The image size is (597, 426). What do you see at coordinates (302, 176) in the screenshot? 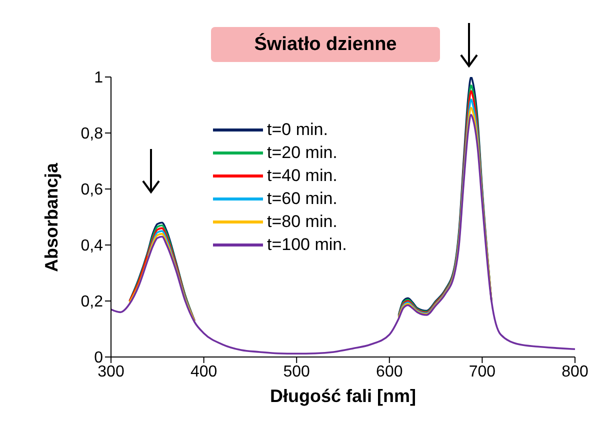
I see `legend-label: t=40 min.` at bounding box center [302, 176].